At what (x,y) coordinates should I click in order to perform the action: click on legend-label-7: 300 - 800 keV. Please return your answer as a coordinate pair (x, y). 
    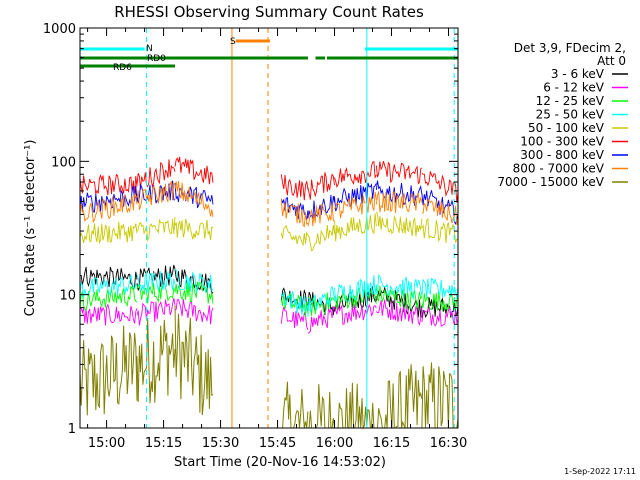
    Looking at the image, I should click on (562, 155).